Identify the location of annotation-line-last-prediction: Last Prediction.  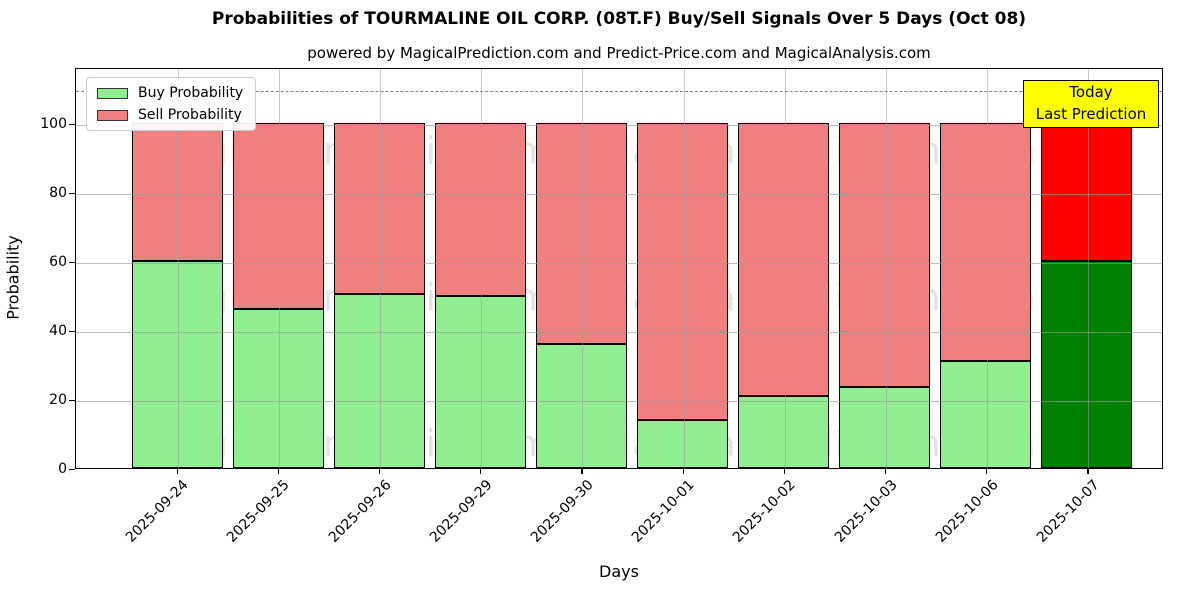
(1091, 114).